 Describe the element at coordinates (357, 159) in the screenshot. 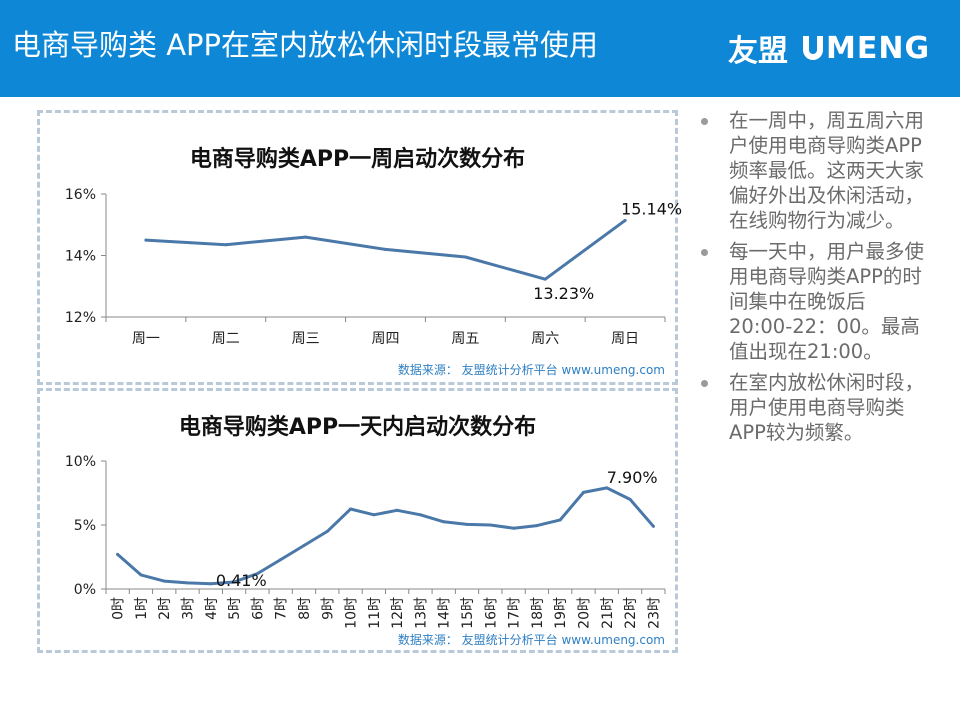

I see `weekly-chart-title: 电商导购类APP一周启动次数分布` at that location.